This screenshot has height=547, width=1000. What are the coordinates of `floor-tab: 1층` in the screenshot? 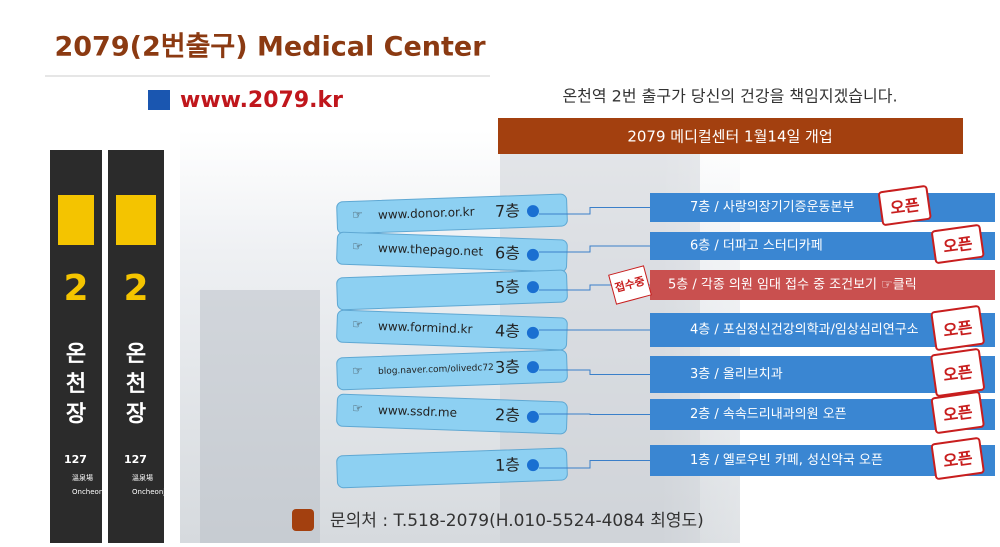 It's located at (452, 468).